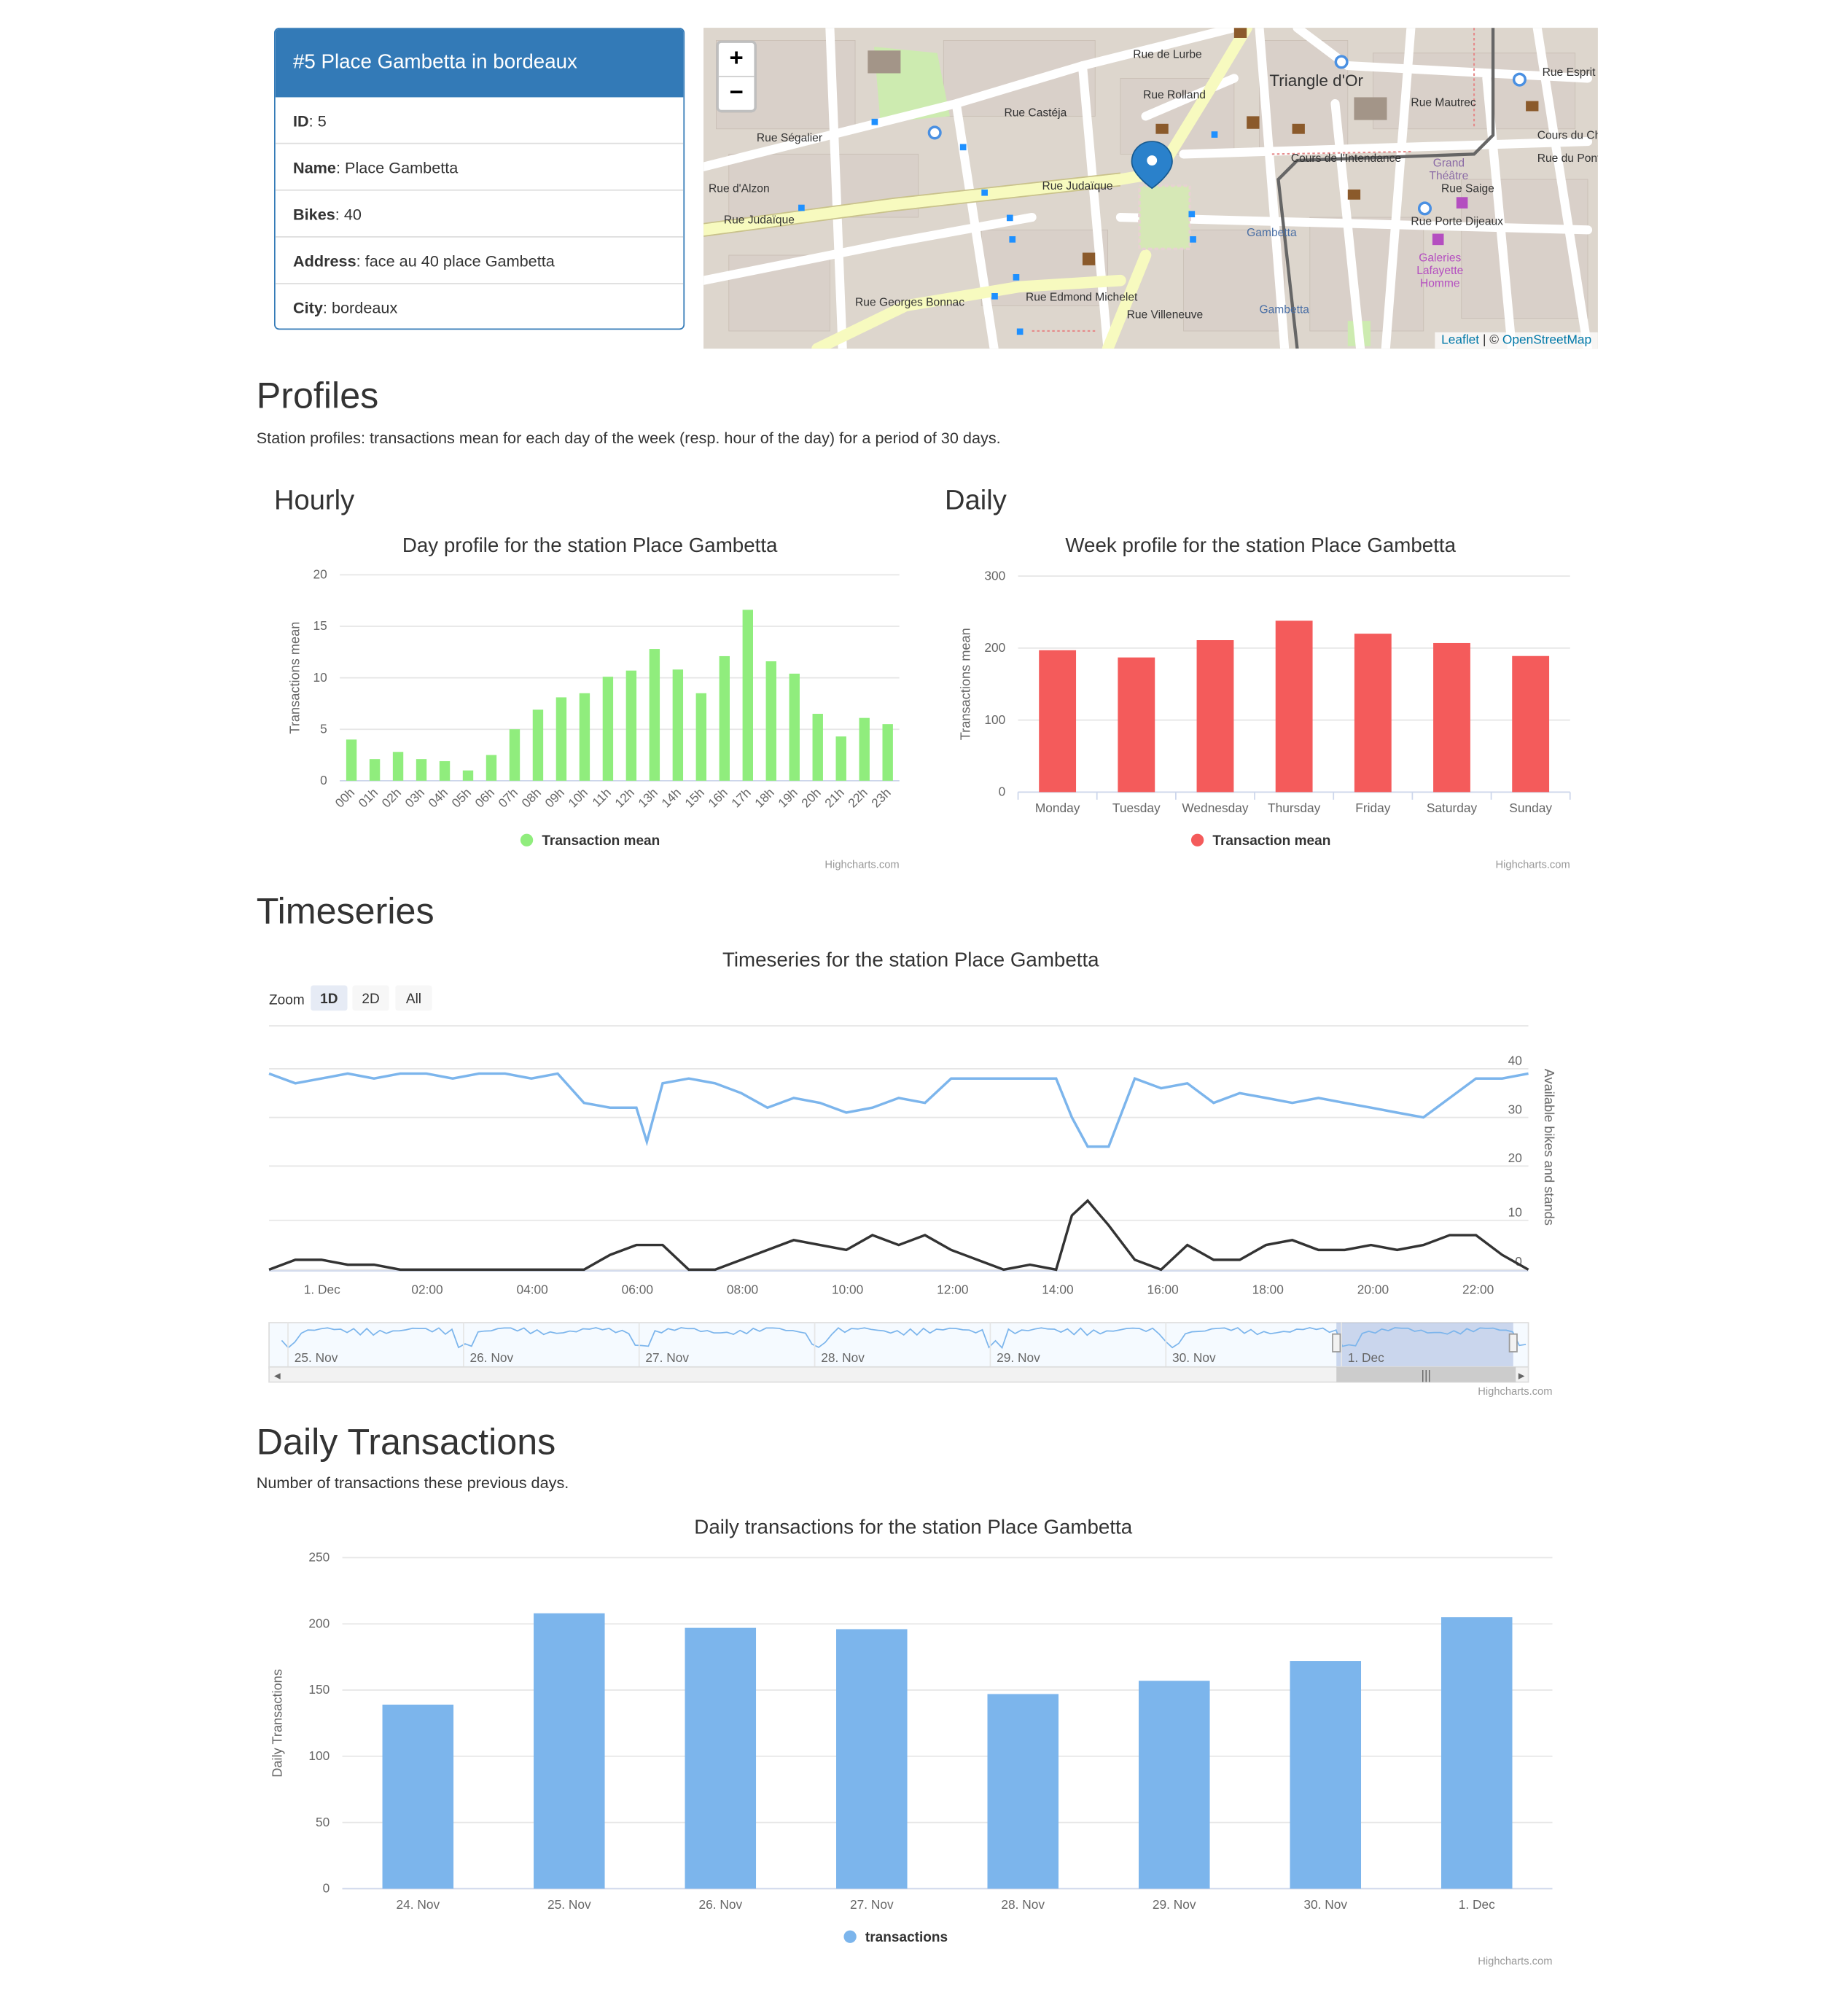 Image resolution: width=1848 pixels, height=1989 pixels. Describe the element at coordinates (647, 798) in the screenshot. I see `x-tick-label: 13h` at that location.